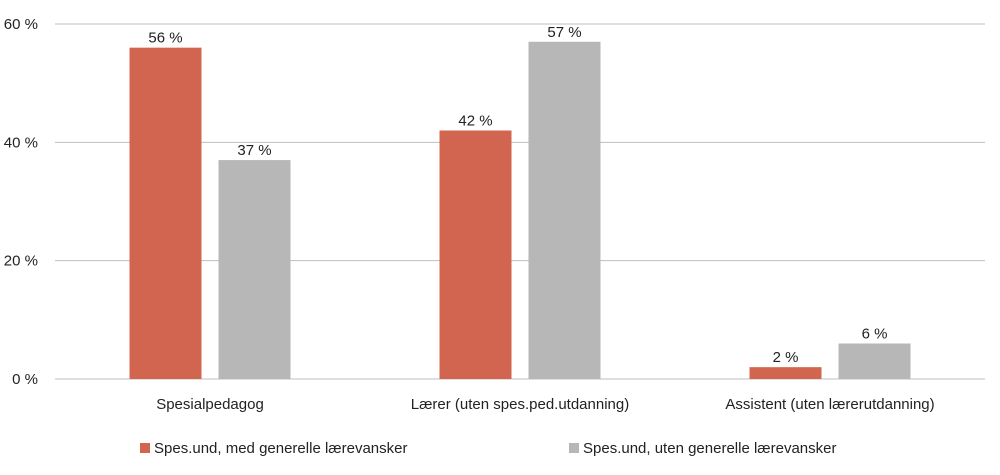 This screenshot has width=1000, height=475. Describe the element at coordinates (520, 404) in the screenshot. I see `category-label: Lærer (uten spes.ped.utdanning)` at that location.